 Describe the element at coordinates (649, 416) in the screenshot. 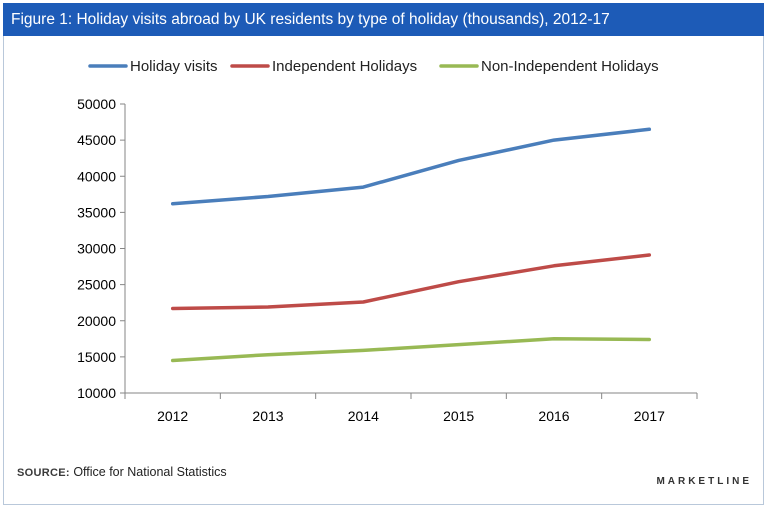

I see `x-tick-label: 2017` at that location.